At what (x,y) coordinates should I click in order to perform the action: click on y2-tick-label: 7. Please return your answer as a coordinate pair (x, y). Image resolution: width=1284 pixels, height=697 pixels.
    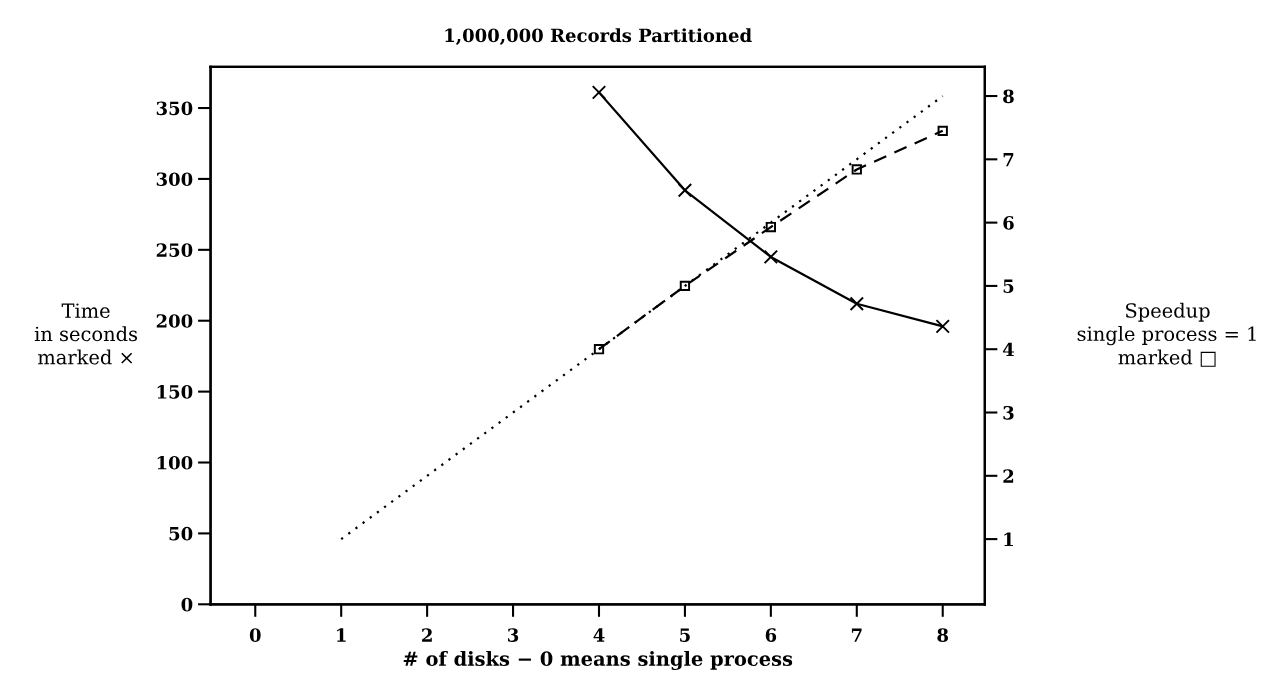
    Looking at the image, I should click on (1008, 160).